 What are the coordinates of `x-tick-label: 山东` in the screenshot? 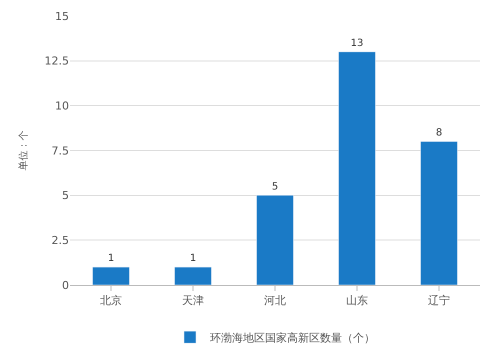 It's located at (357, 301).